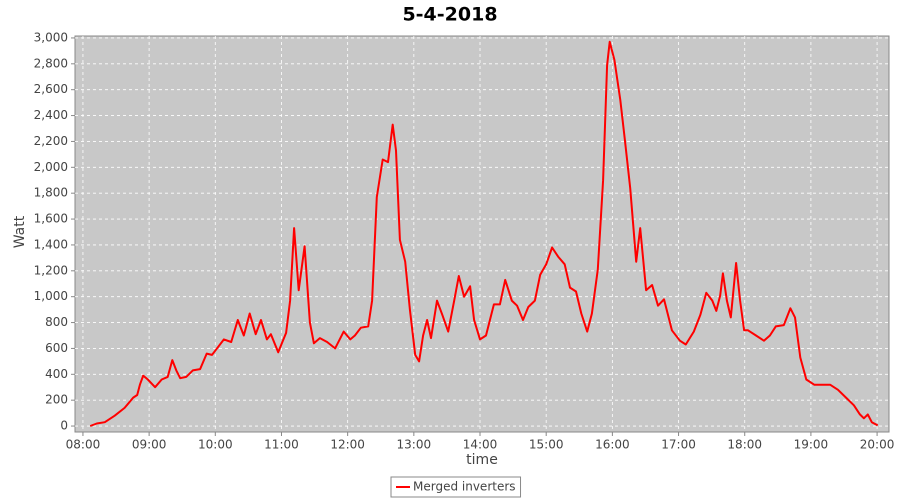  Describe the element at coordinates (51, 219) in the screenshot. I see `y-tick-label: 1,600` at that location.